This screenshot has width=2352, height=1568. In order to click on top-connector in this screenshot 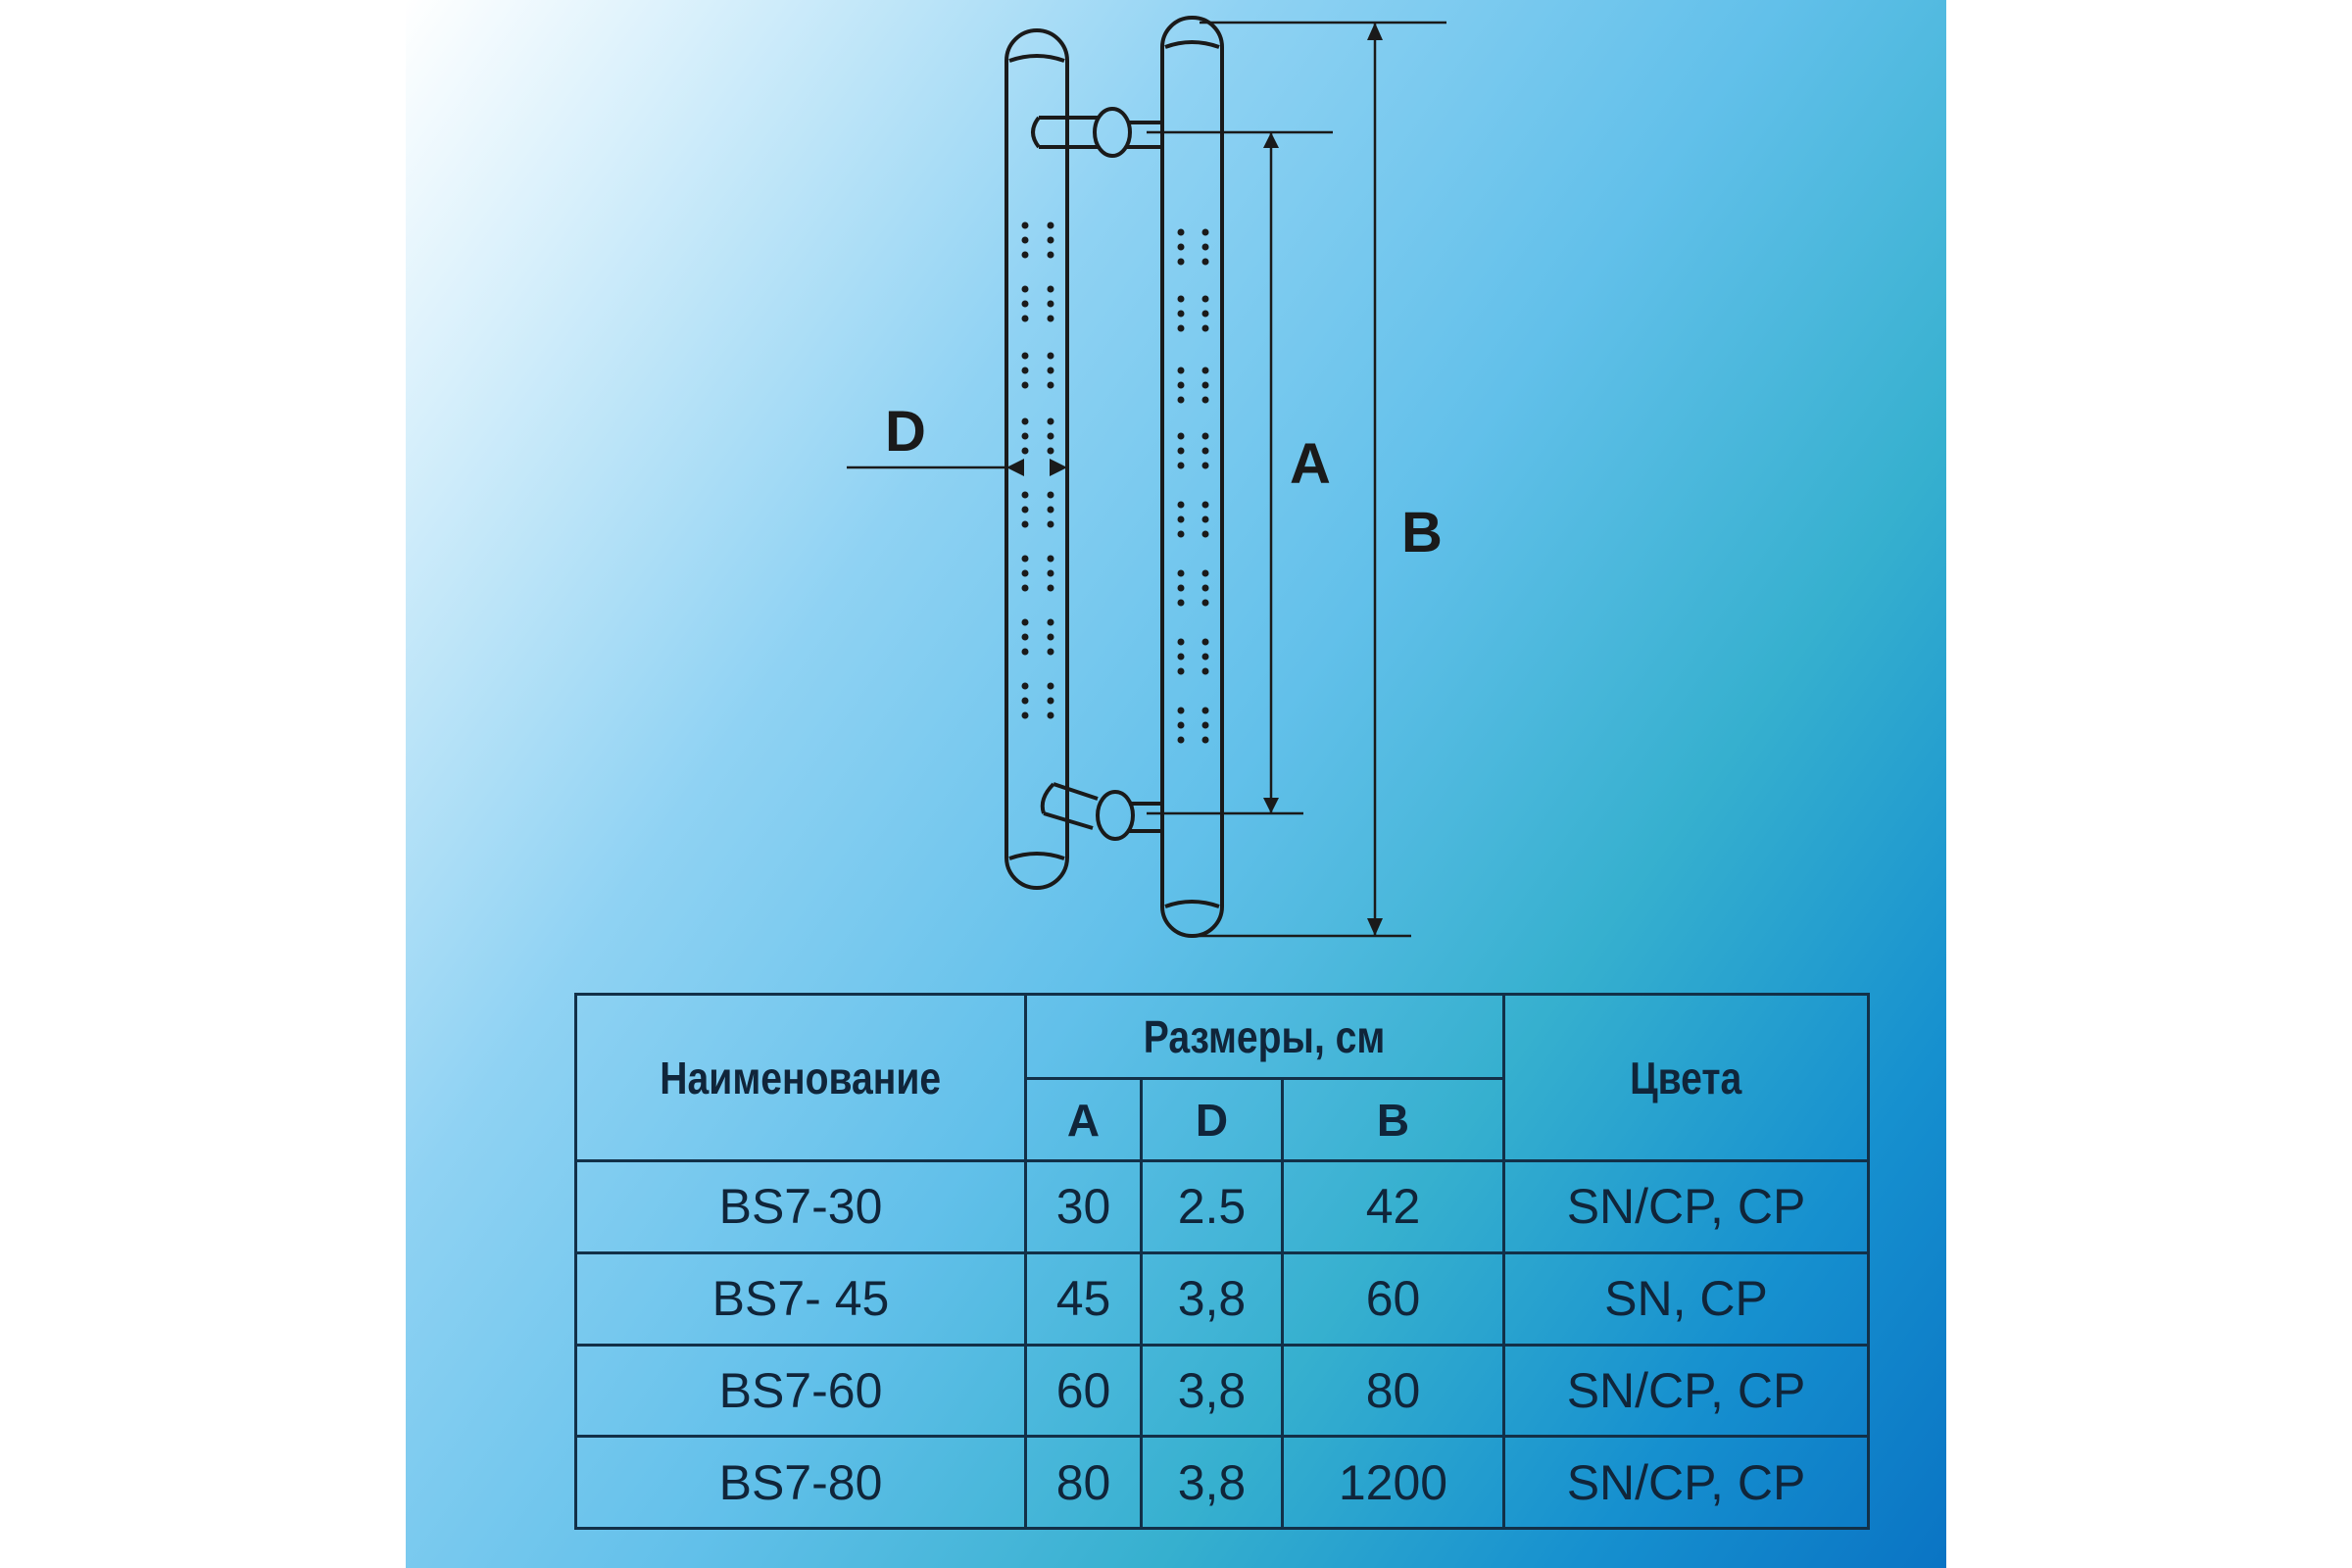, I will do `click(1064, 132)`.